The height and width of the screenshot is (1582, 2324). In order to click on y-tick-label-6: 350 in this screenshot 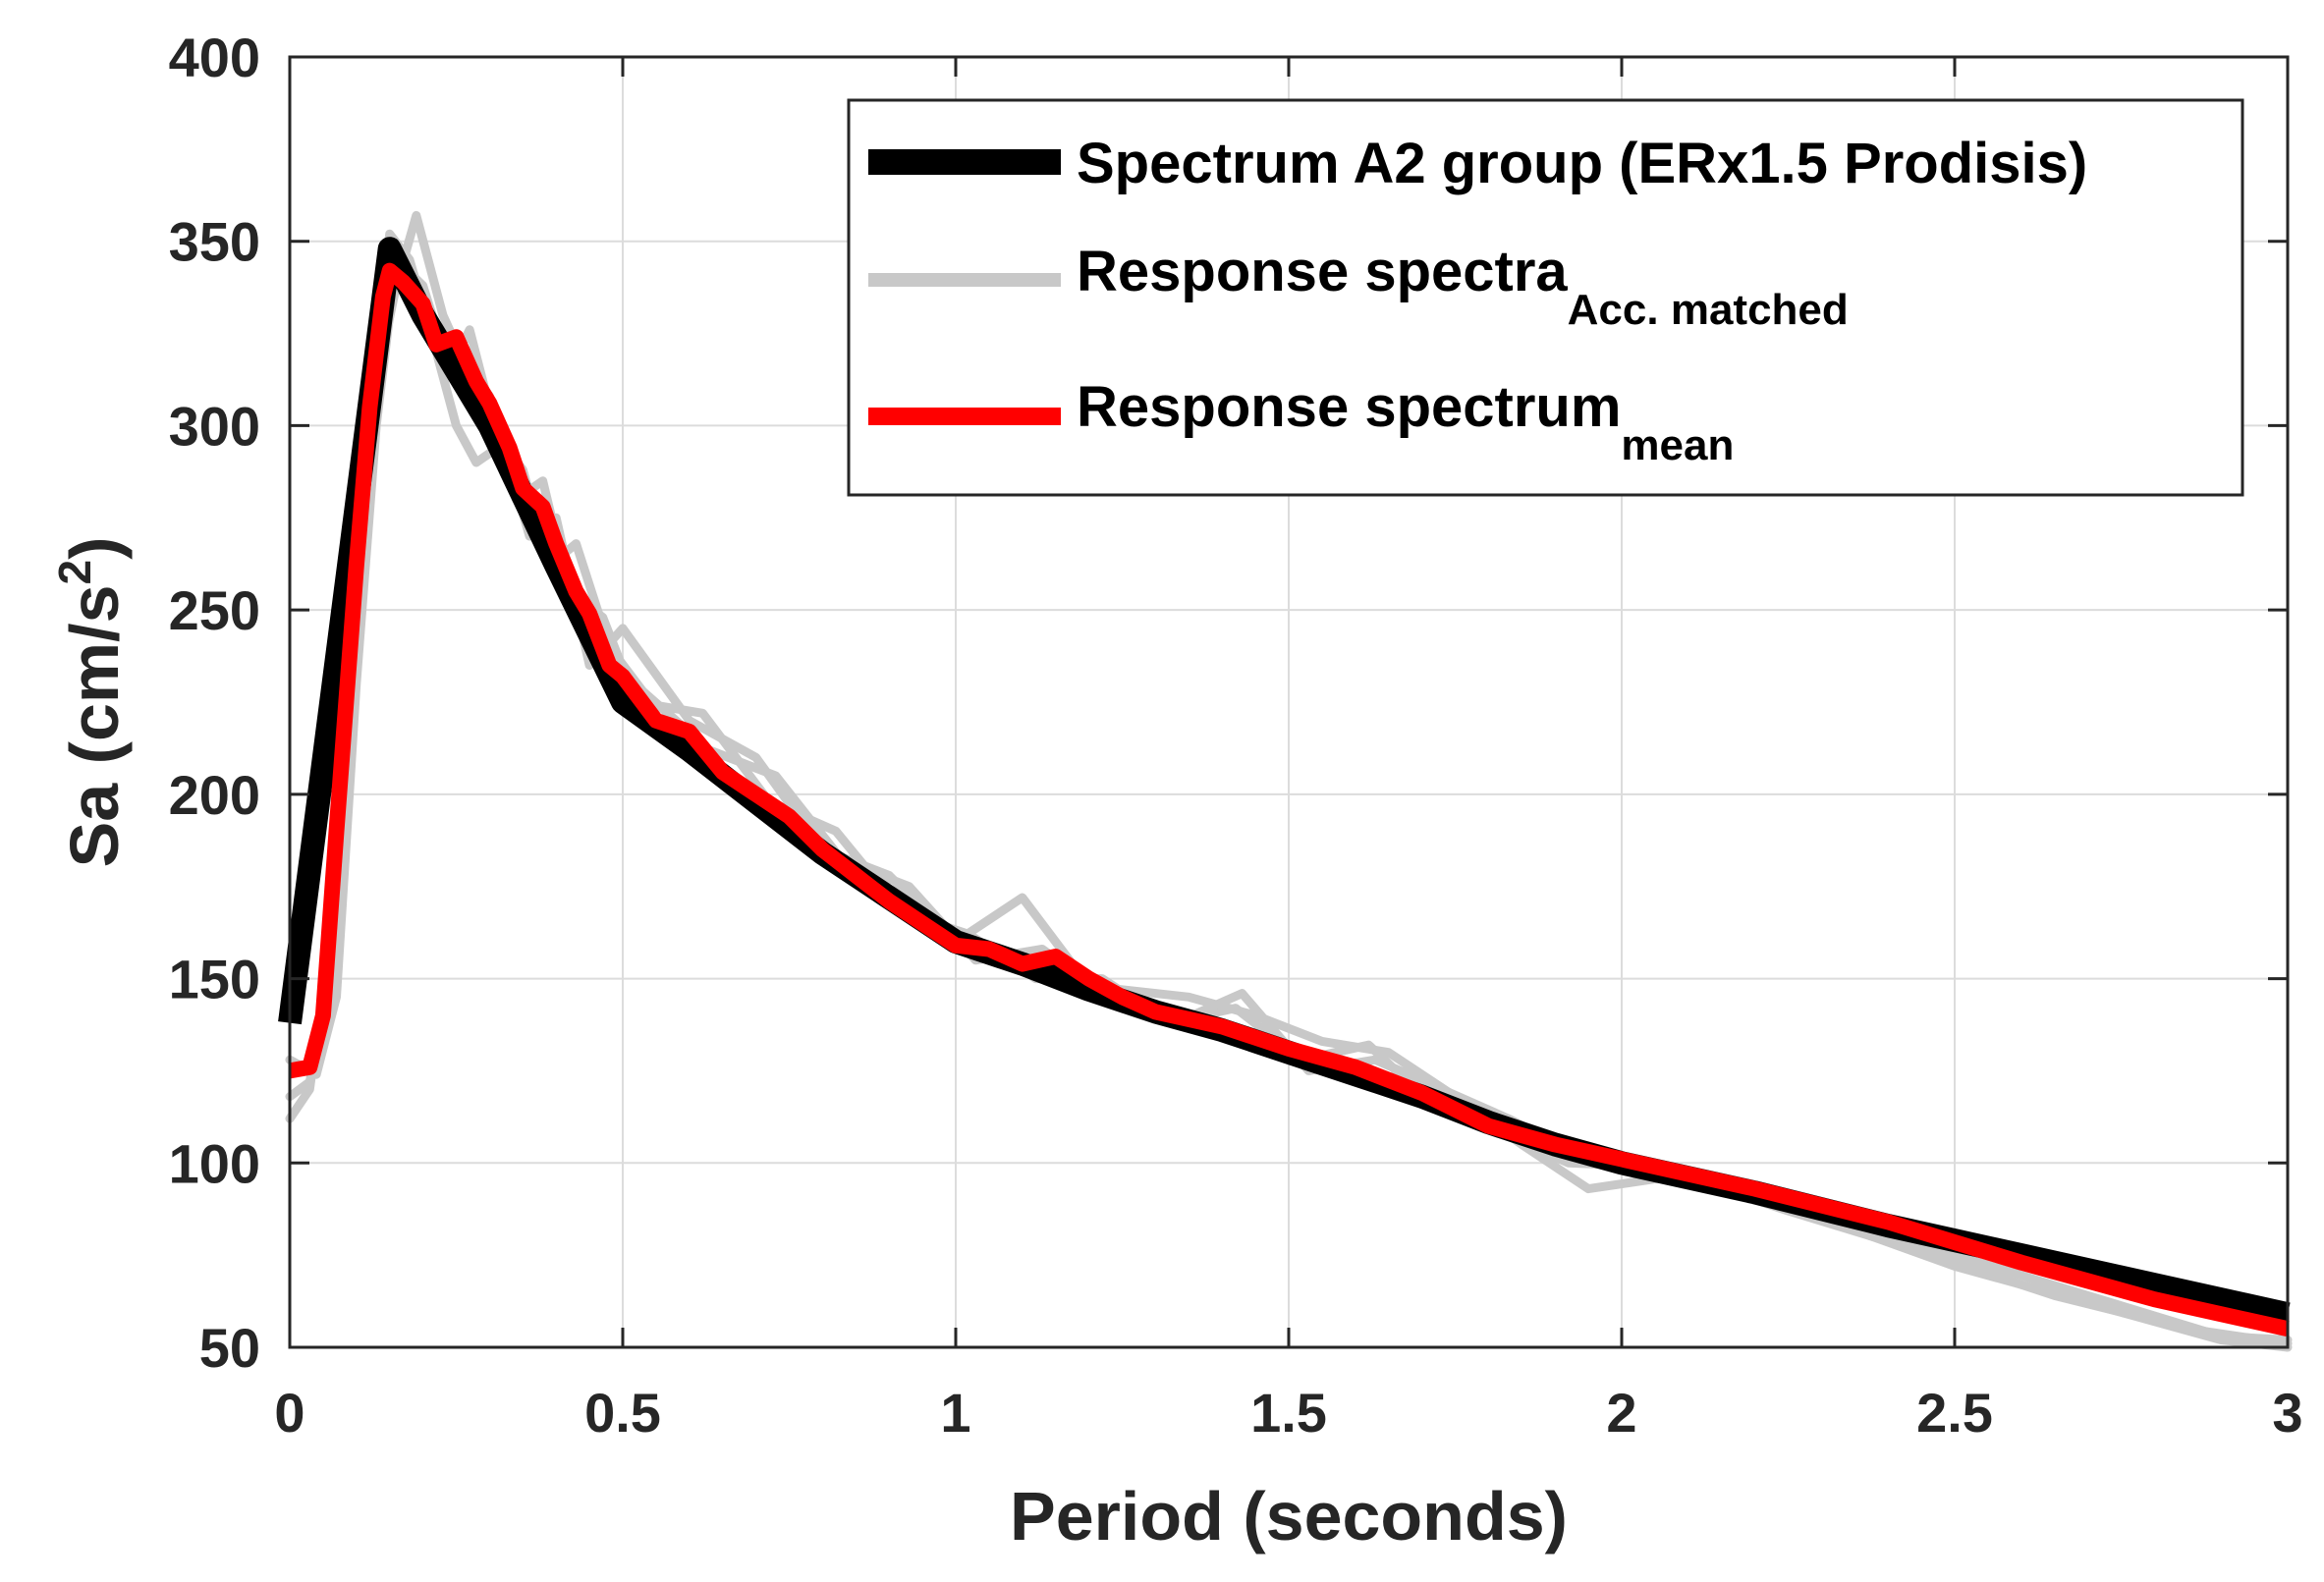, I will do `click(214, 242)`.